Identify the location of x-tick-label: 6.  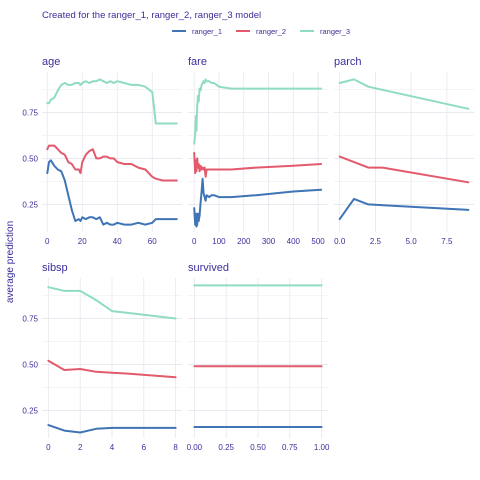
(144, 447).